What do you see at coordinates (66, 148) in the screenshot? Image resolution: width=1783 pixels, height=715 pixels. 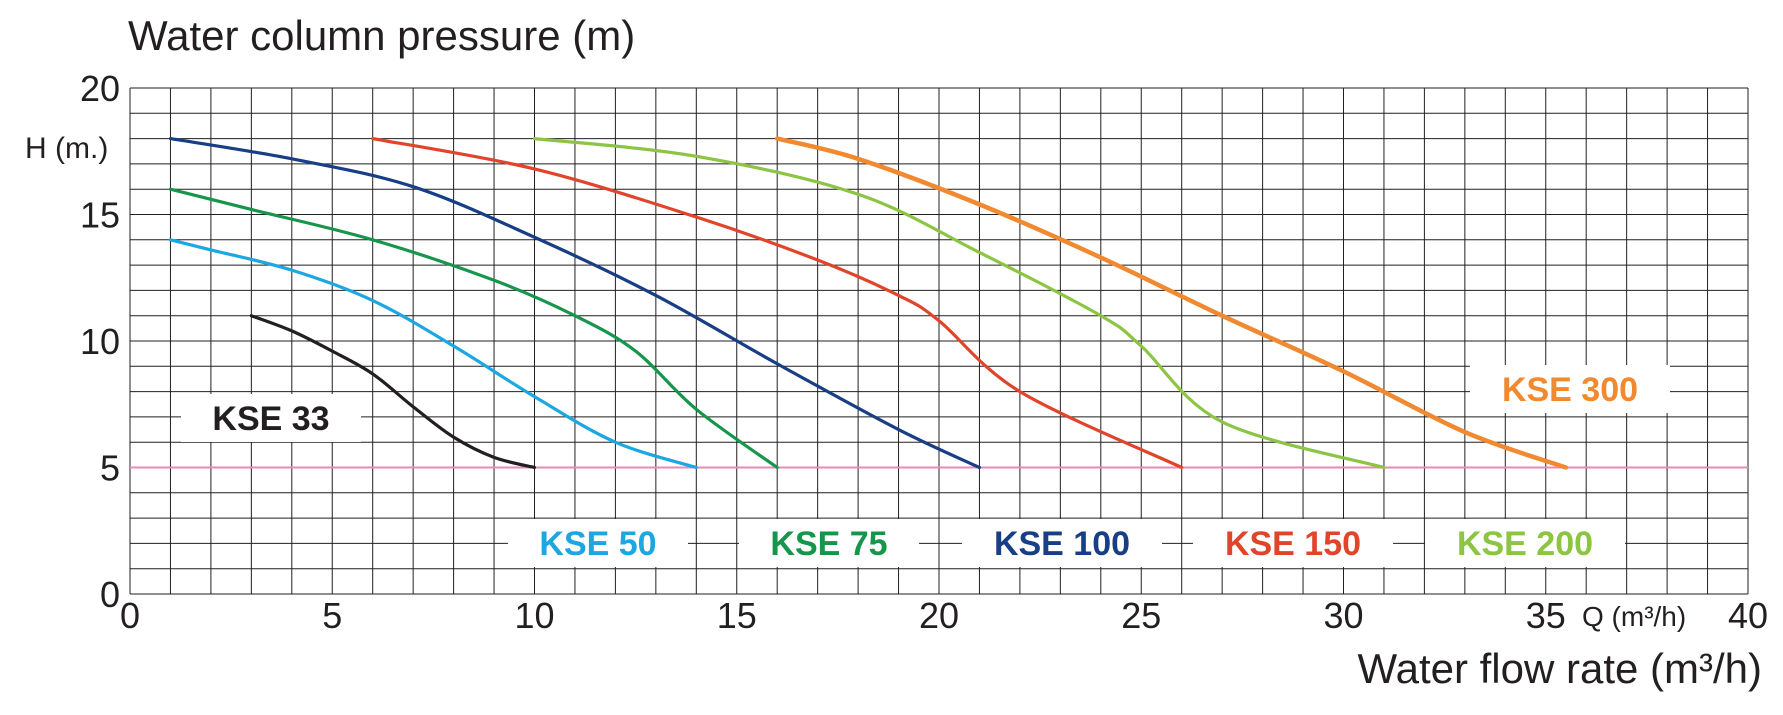 I see `y-axis-label: H (m.)` at bounding box center [66, 148].